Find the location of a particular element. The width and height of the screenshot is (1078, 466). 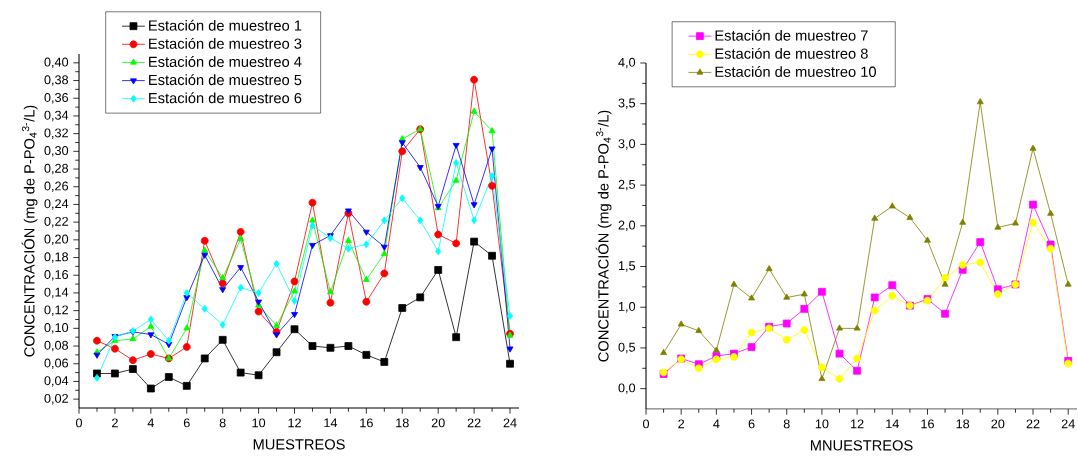

x-axis-title: MNUESTREOS is located at coordinates (861, 445).